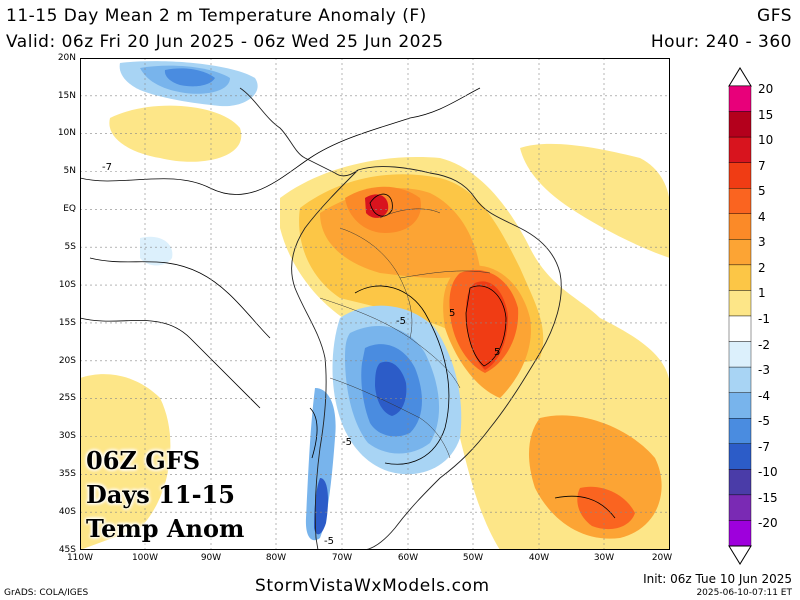  I want to click on lat-tick: 5S, so click(70, 247).